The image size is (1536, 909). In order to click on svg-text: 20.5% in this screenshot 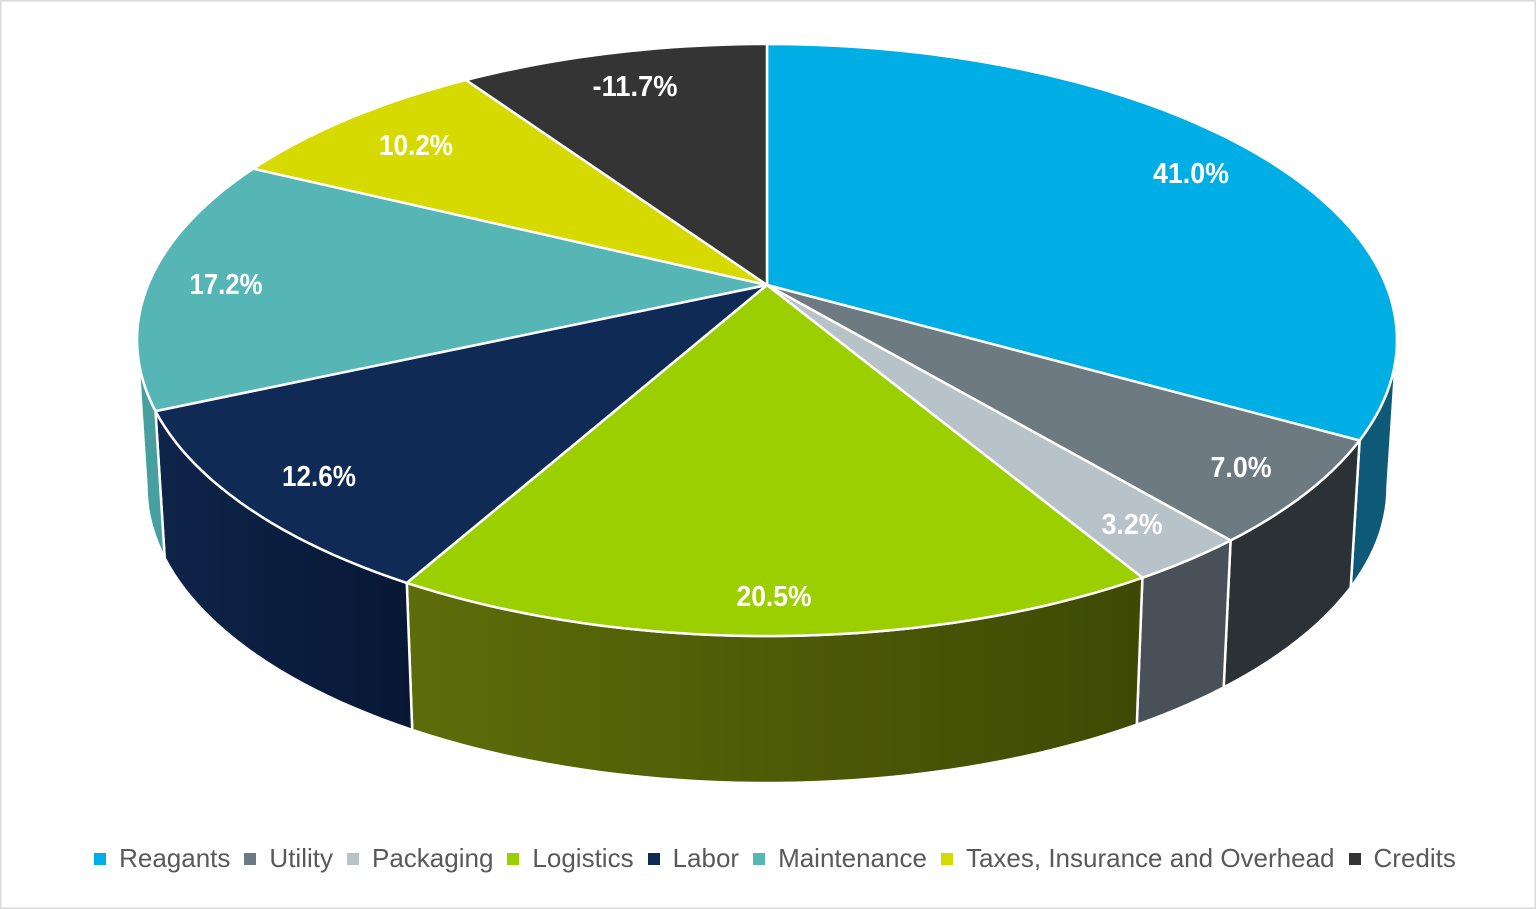, I will do `click(774, 597)`.